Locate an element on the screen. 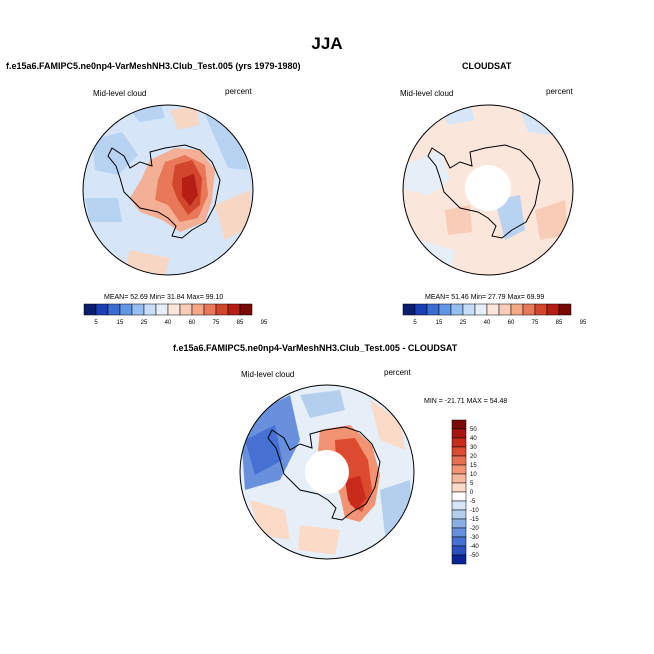  obs-map is located at coordinates (488, 190).